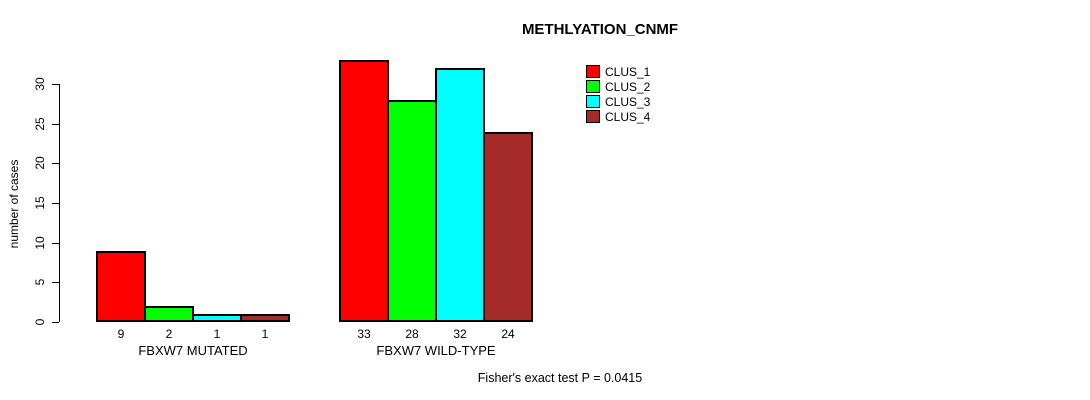  I want to click on y-axis-tick-label: 15, so click(40, 203).